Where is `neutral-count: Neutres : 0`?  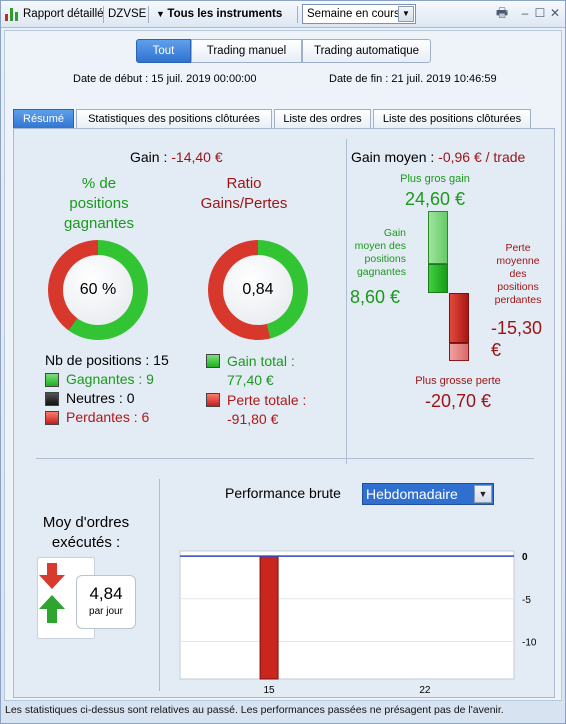 neutral-count: Neutres : 0 is located at coordinates (100, 398).